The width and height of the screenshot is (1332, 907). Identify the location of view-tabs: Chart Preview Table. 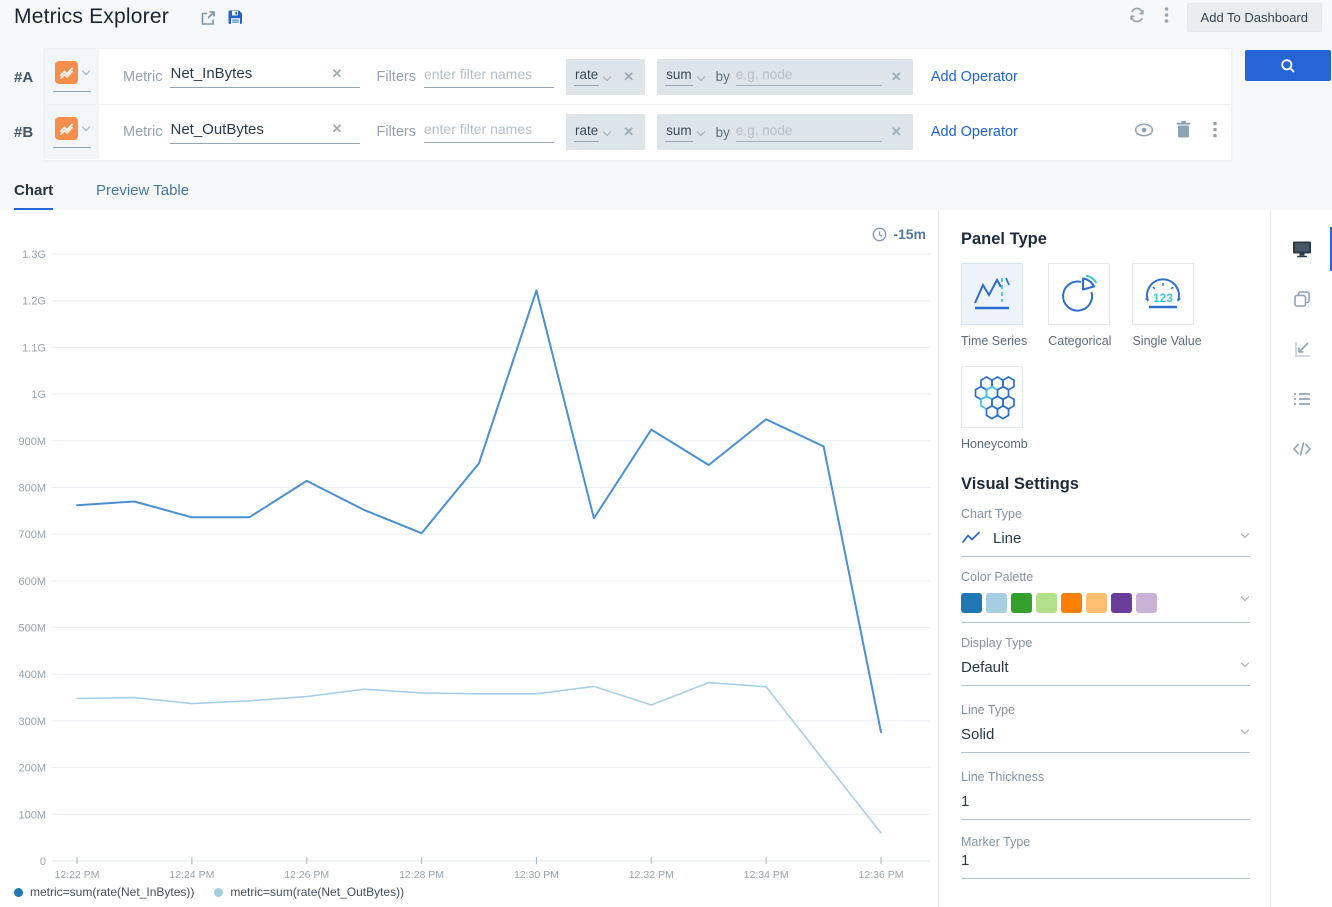
(666, 194).